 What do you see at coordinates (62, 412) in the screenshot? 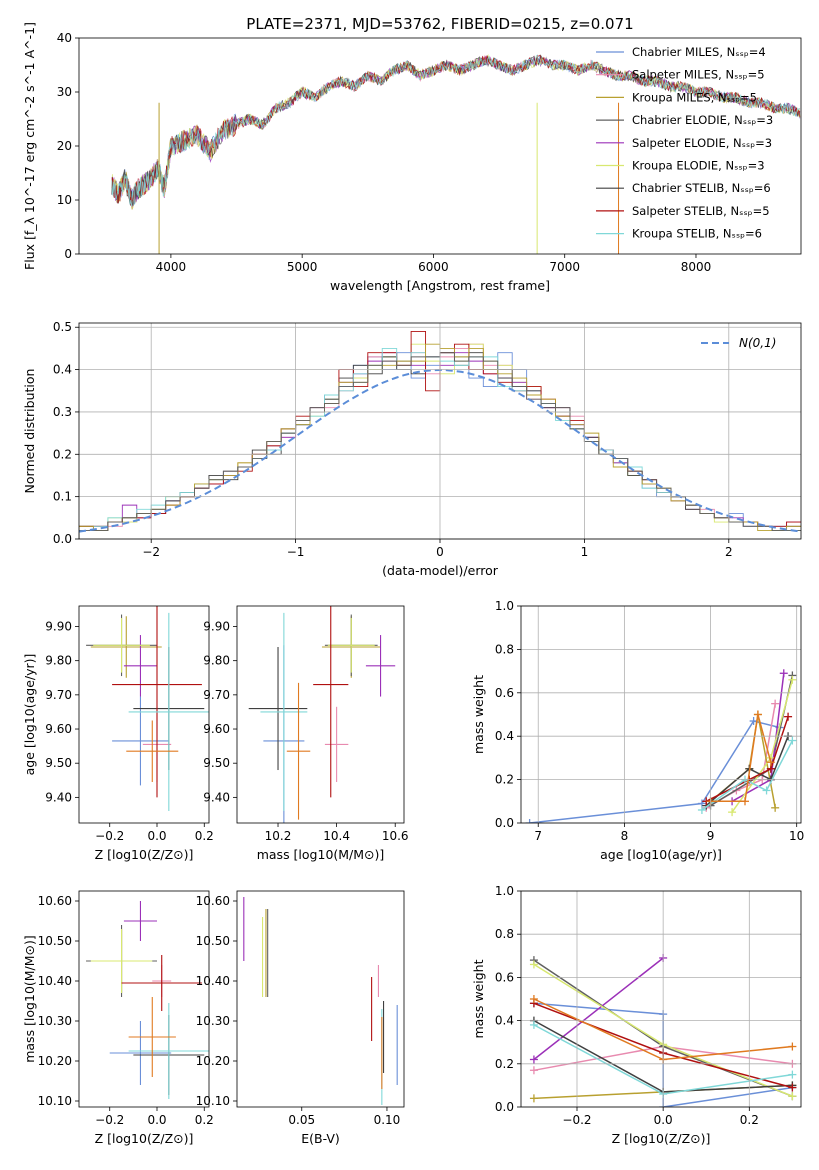
I see `y-tick-label: 0.3` at bounding box center [62, 412].